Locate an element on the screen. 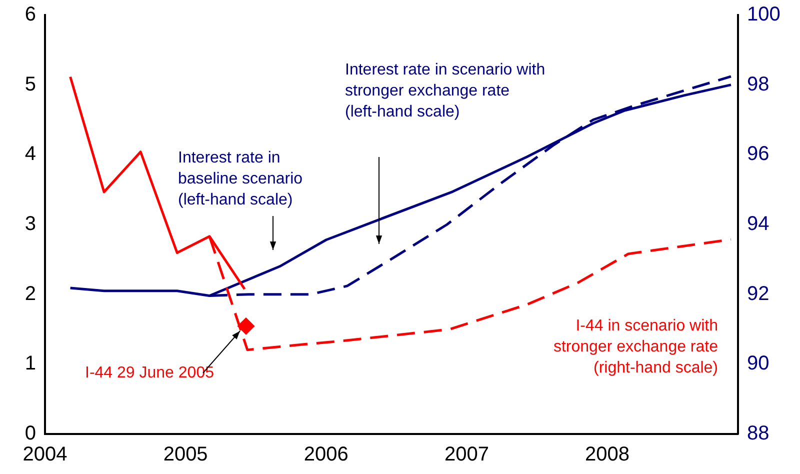 The image size is (800, 474). y-tick-label: 4 is located at coordinates (30, 154).